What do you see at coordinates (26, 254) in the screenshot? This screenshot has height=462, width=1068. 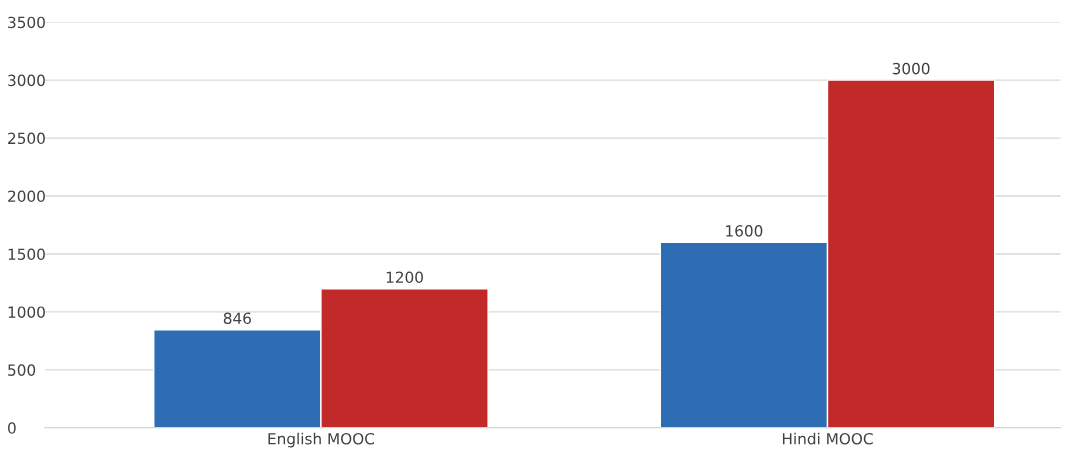 I see `y-tick-label: 1500` at bounding box center [26, 254].